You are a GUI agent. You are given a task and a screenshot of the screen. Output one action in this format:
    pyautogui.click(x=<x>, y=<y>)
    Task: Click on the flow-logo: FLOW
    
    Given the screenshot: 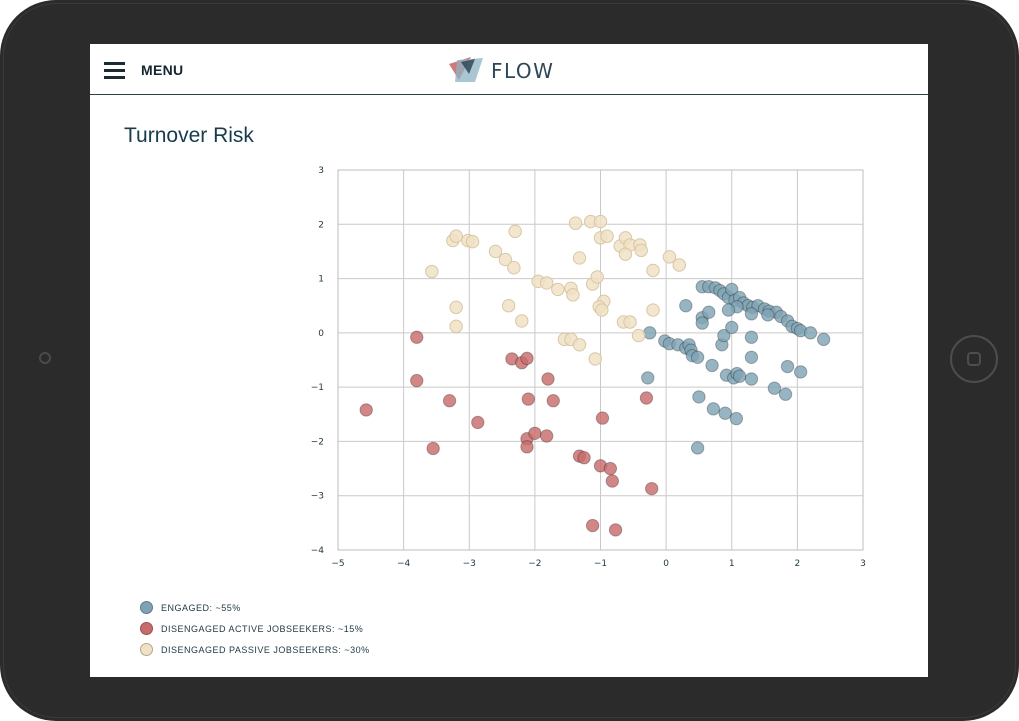 What is the action you would take?
    pyautogui.click(x=501, y=71)
    